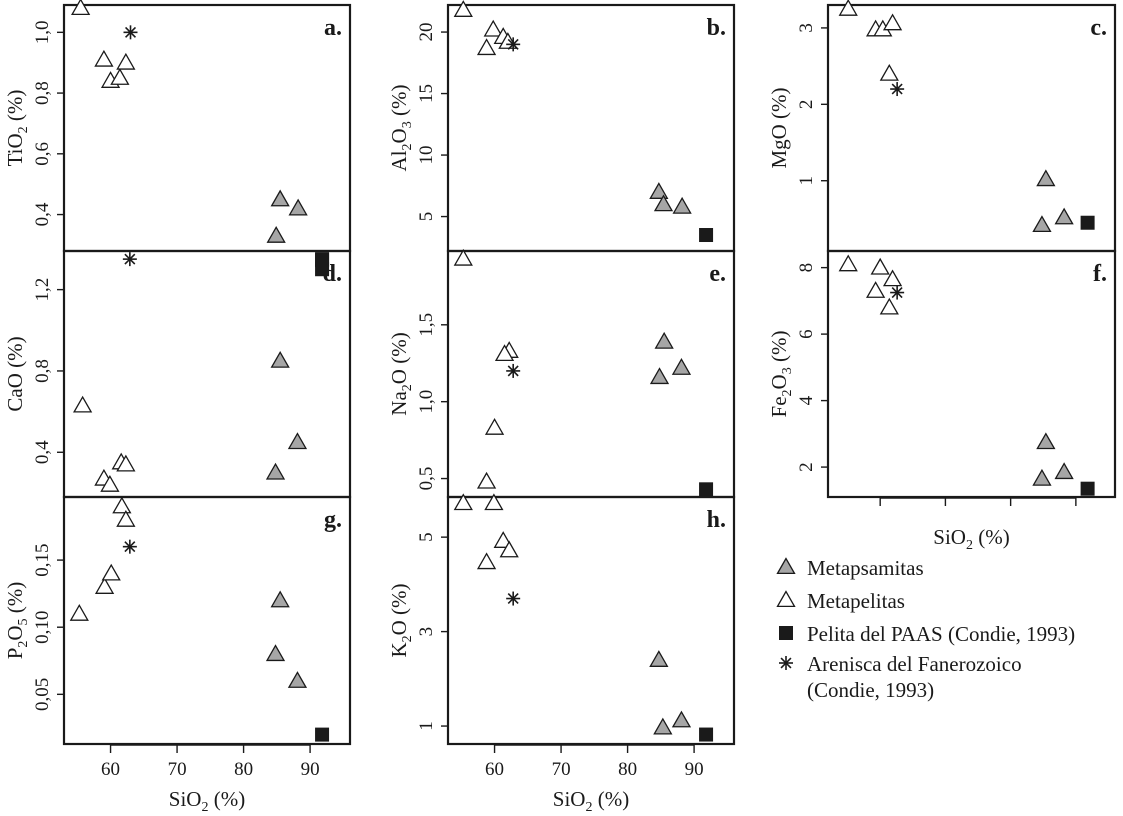 This screenshot has height=816, width=1123. I want to click on legend-marker-fanerozoico, so click(786, 663).